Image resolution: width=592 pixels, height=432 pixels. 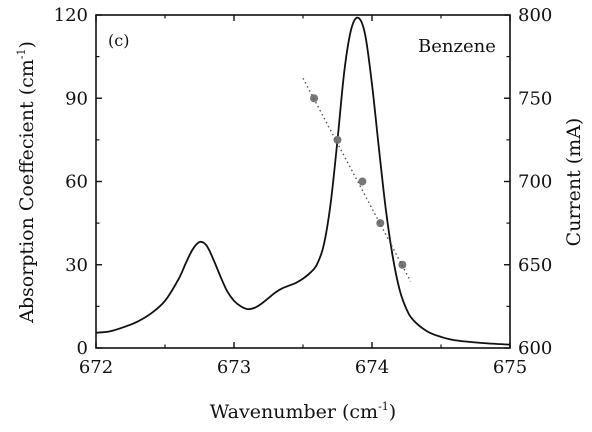 I want to click on panel-label: (c), so click(x=118, y=40).